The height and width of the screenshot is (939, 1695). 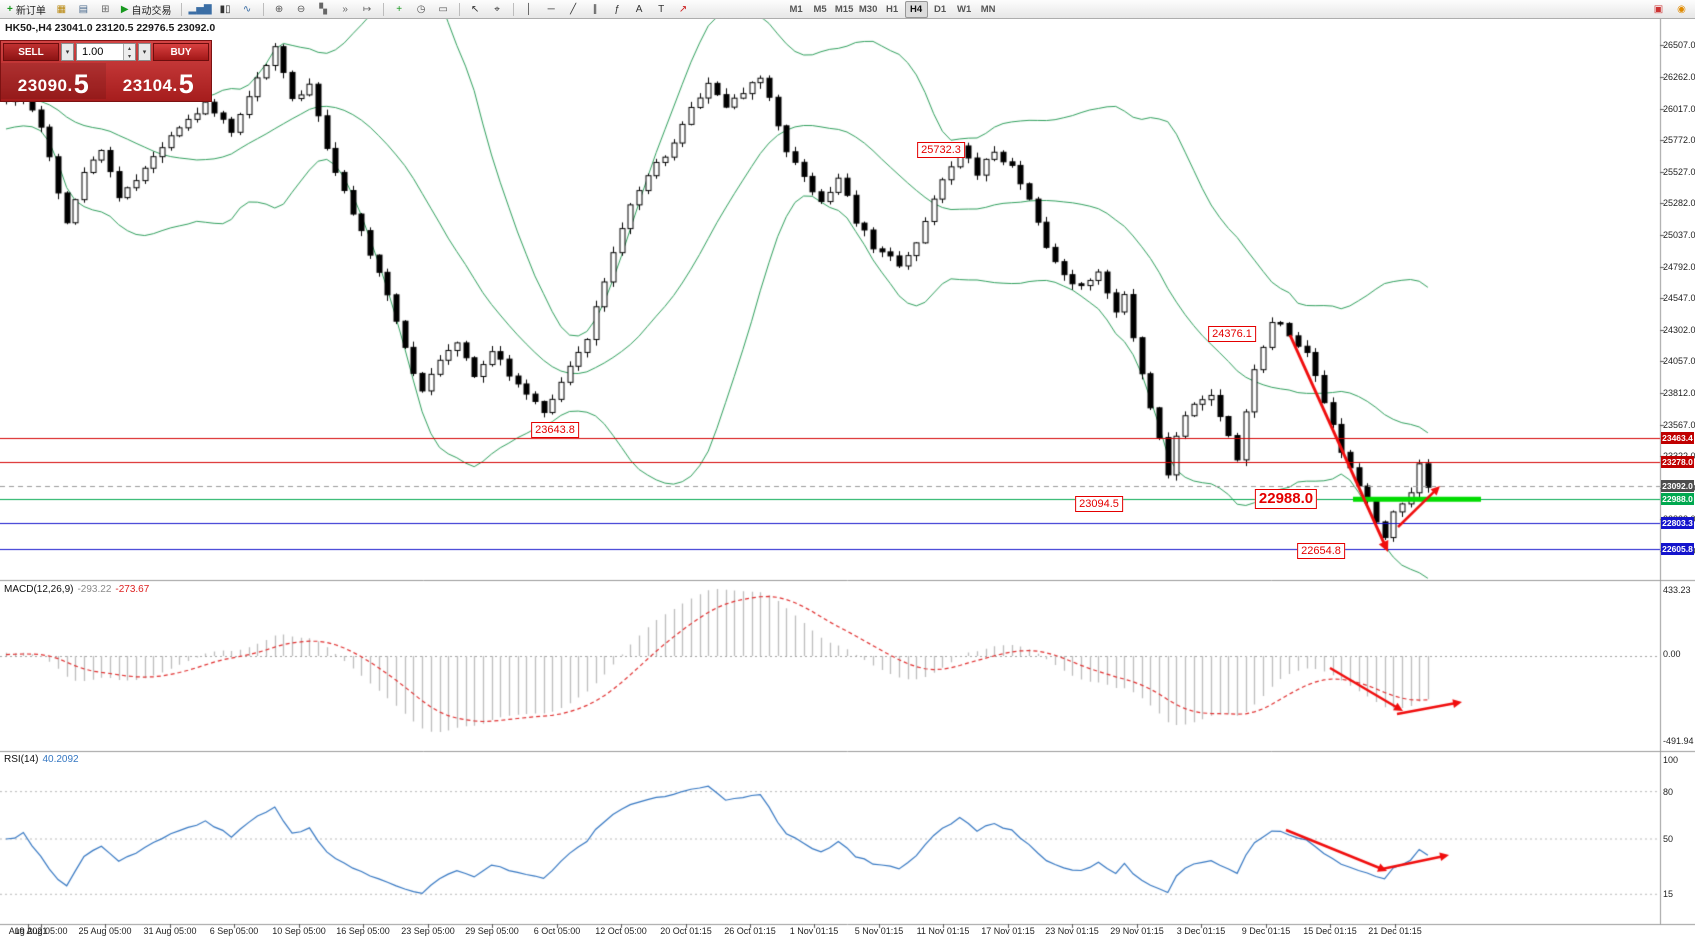 I want to click on toolbar-right-group: ▣ ◉, so click(x=1670, y=9).